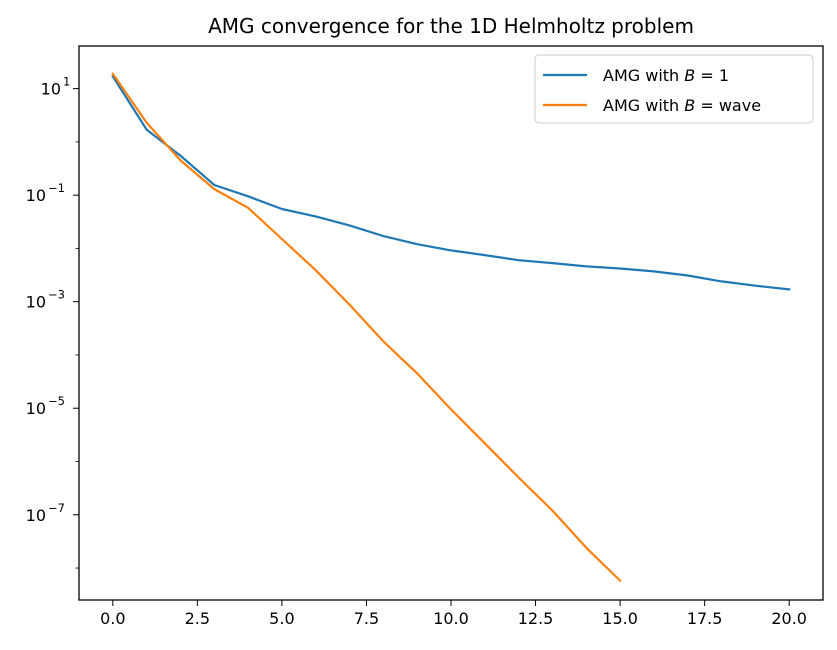 This screenshot has width=837, height=650. I want to click on legend-label-part: = wave, so click(728, 105).